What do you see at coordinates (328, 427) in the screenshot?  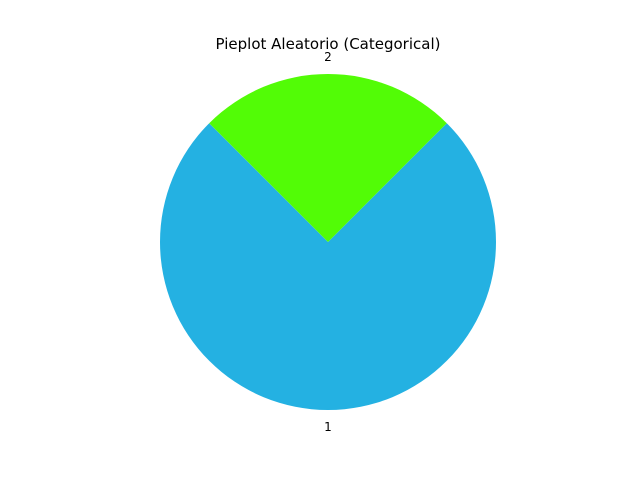 I see `pie-slice-label-1: 1` at bounding box center [328, 427].